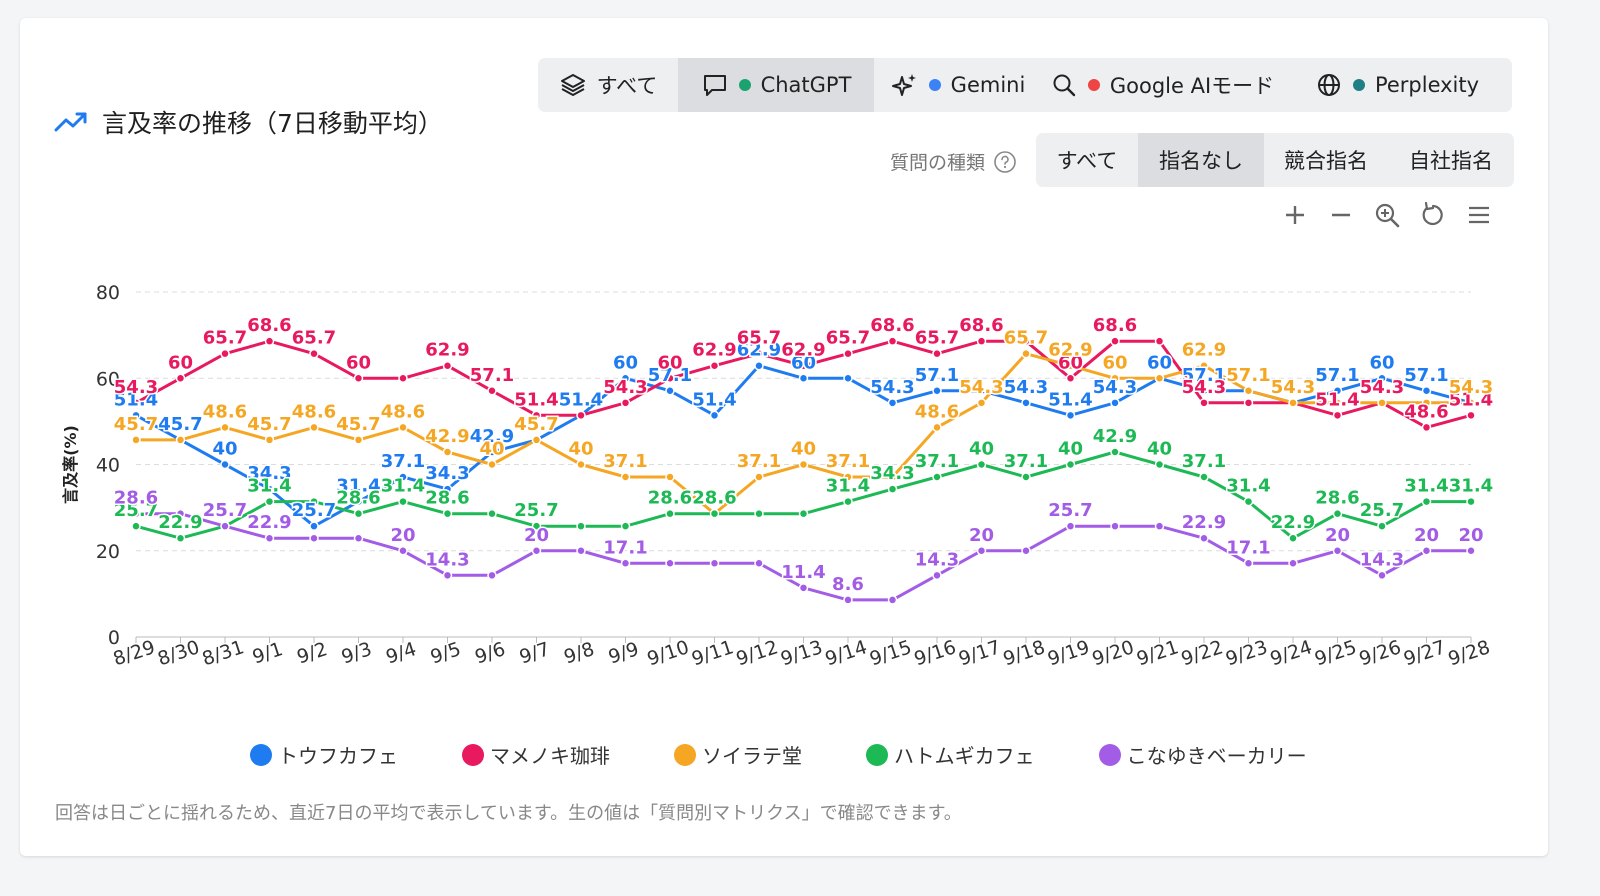  I want to click on tab-platform-gemini: Gemini, so click(958, 85).